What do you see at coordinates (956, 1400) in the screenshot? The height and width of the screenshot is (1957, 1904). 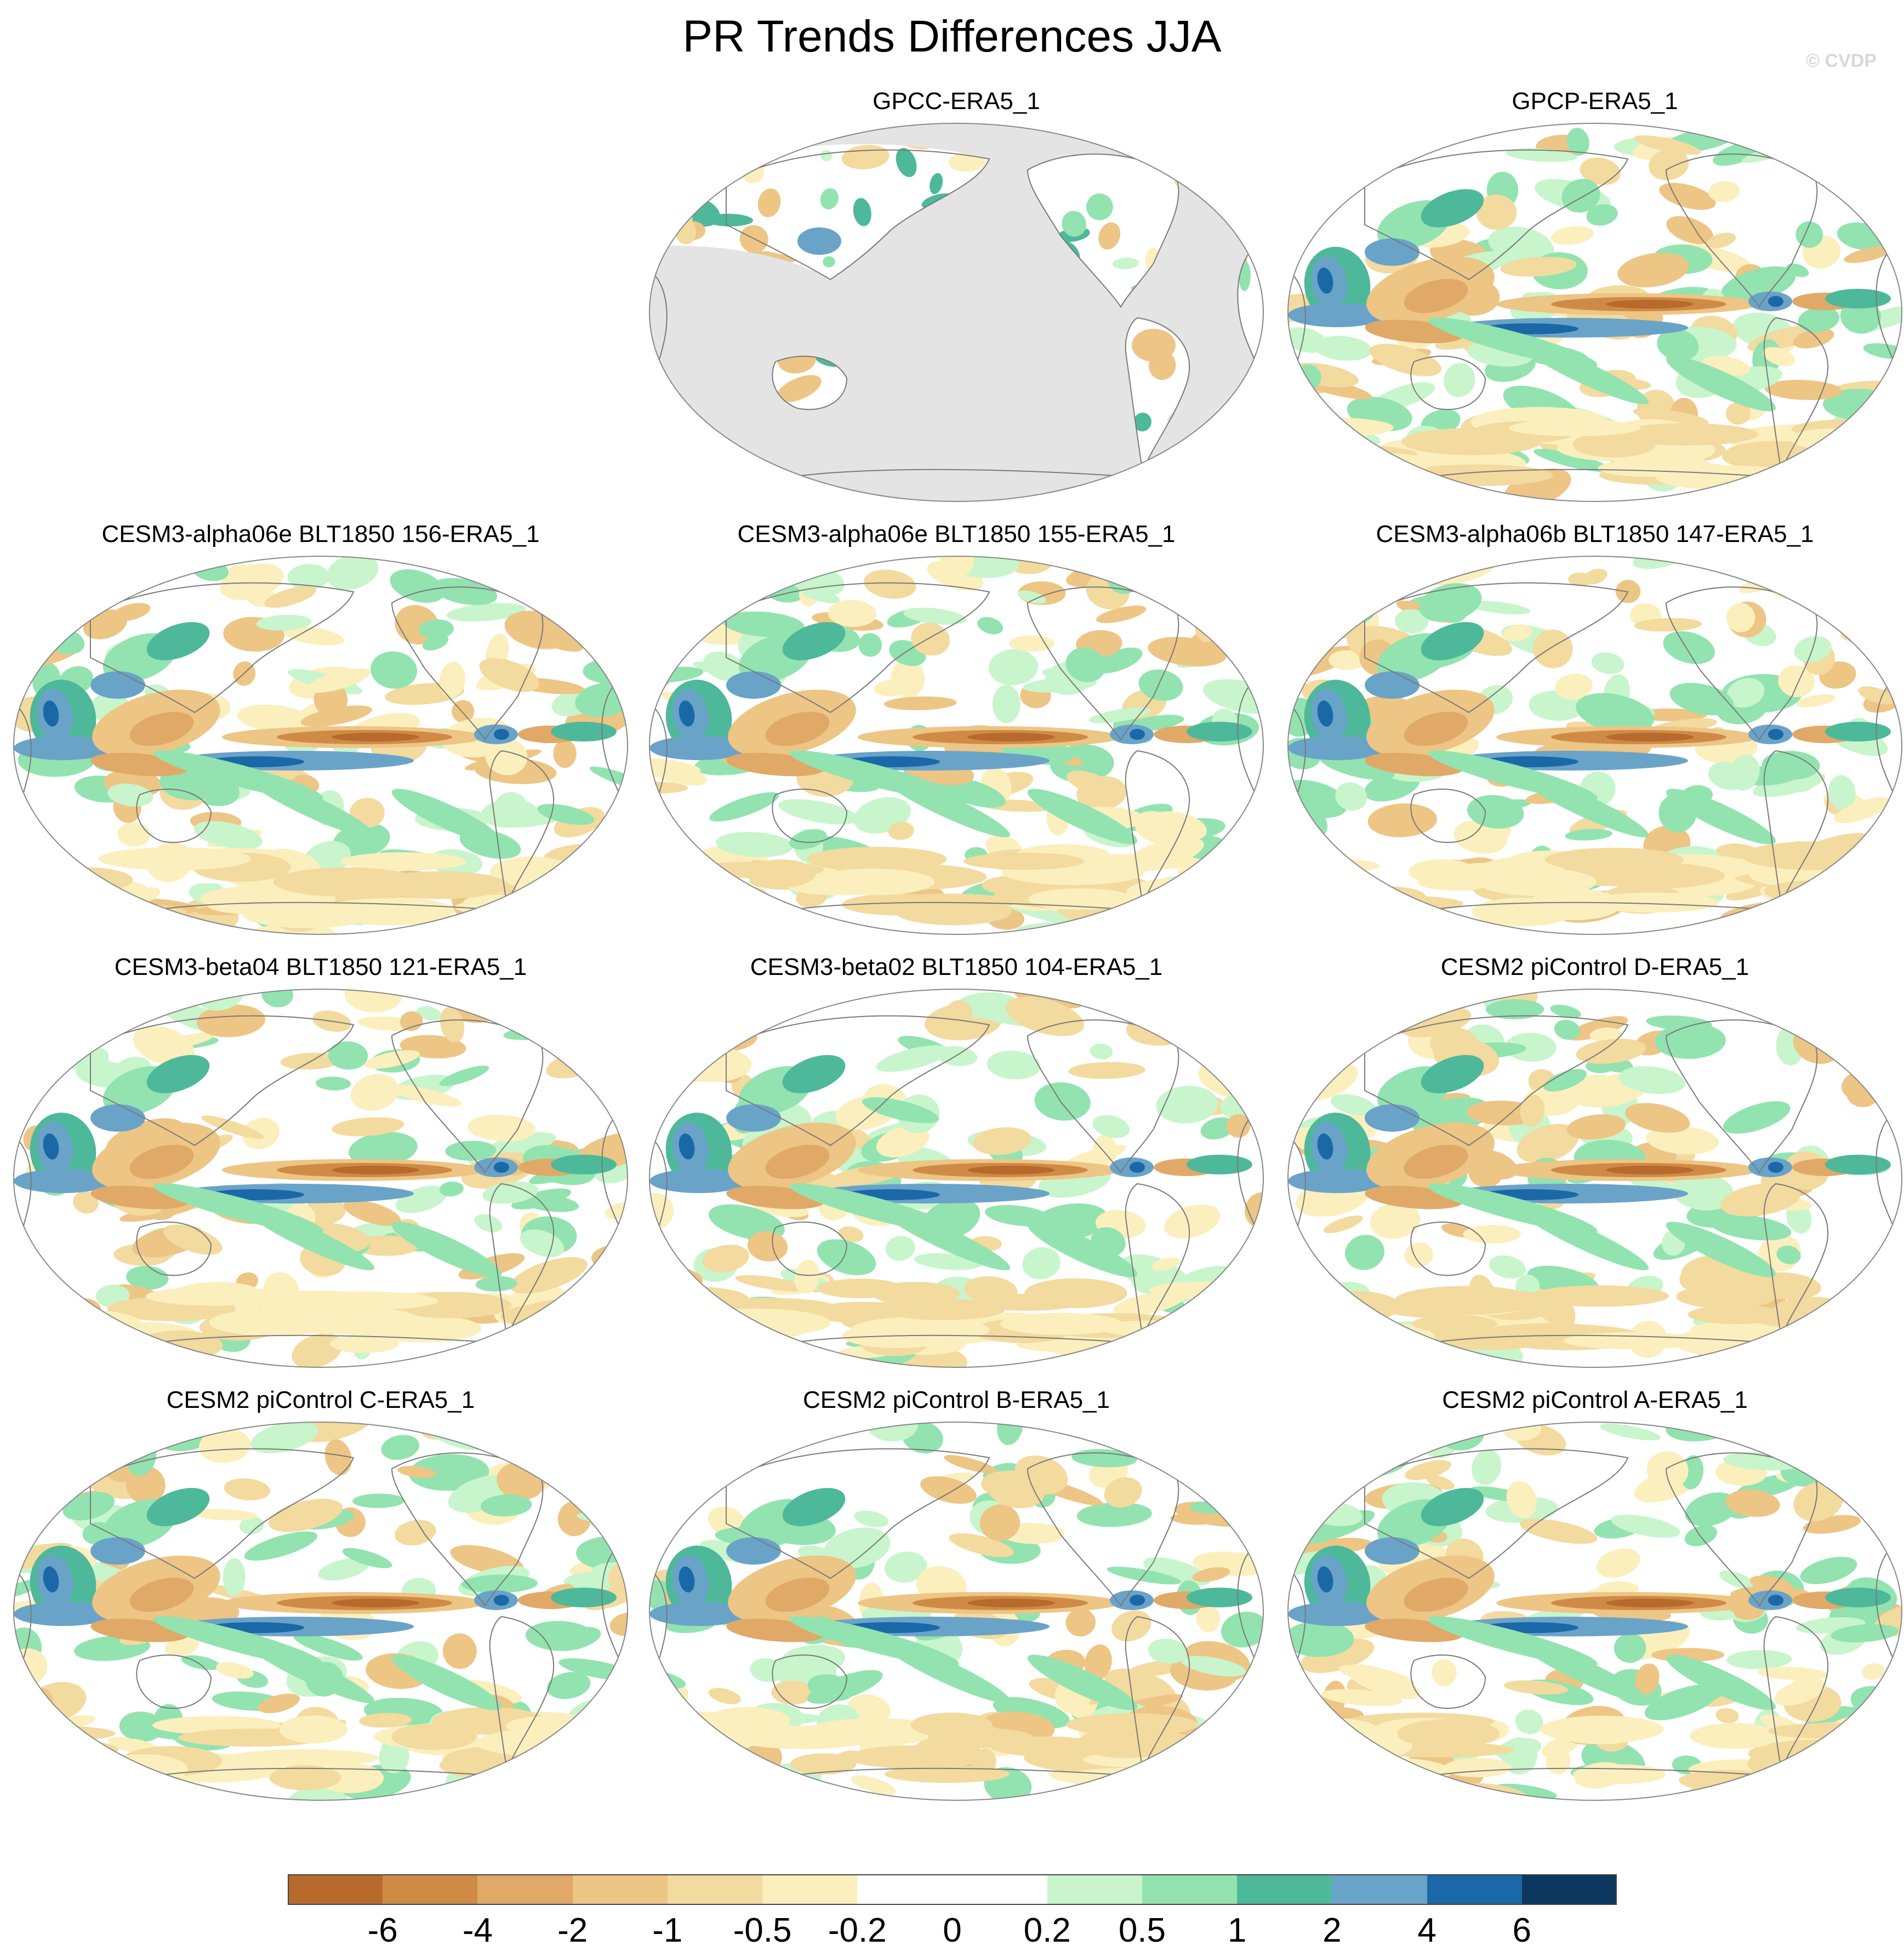 I see `panel-title: CESM2 piControl B-ERA5_1` at bounding box center [956, 1400].